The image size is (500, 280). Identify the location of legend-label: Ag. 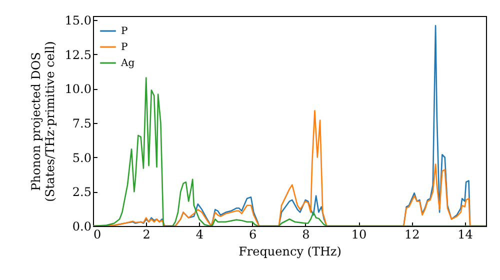
(128, 63).